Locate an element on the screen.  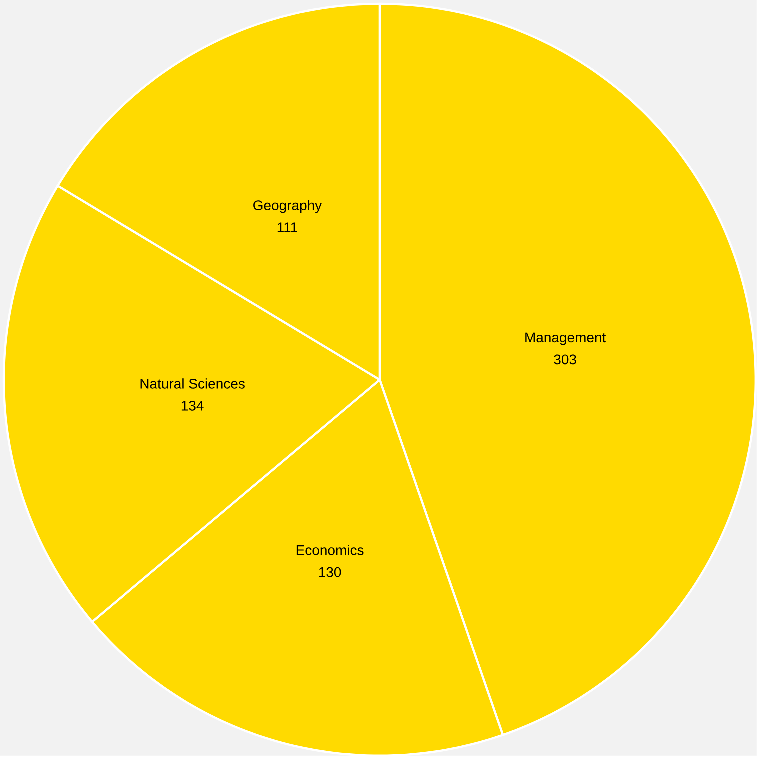
slice-label: Natural Sciences is located at coordinates (192, 383).